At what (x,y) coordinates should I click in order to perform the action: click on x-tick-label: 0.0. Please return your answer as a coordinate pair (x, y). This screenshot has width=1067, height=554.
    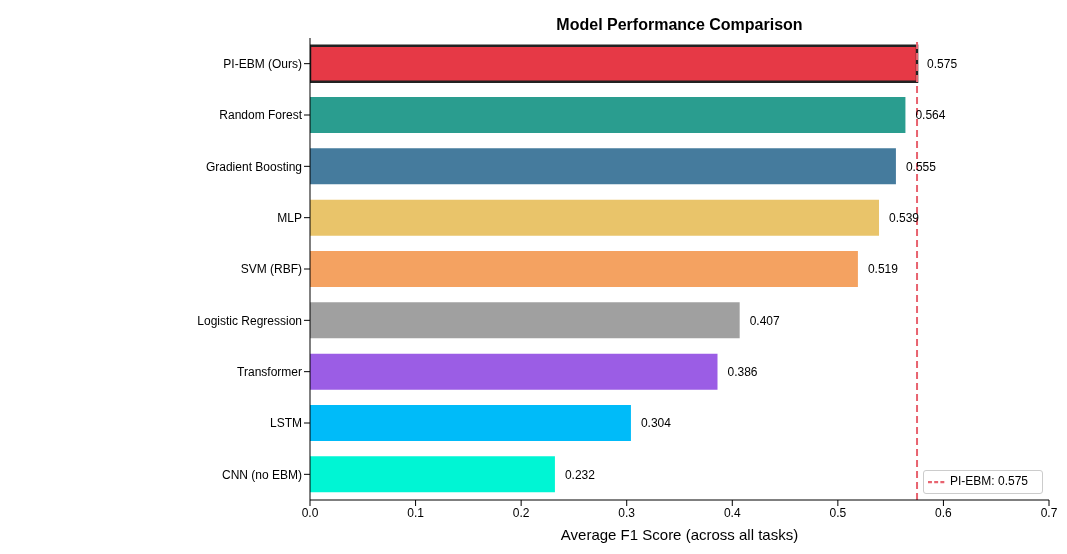
    Looking at the image, I should click on (310, 512).